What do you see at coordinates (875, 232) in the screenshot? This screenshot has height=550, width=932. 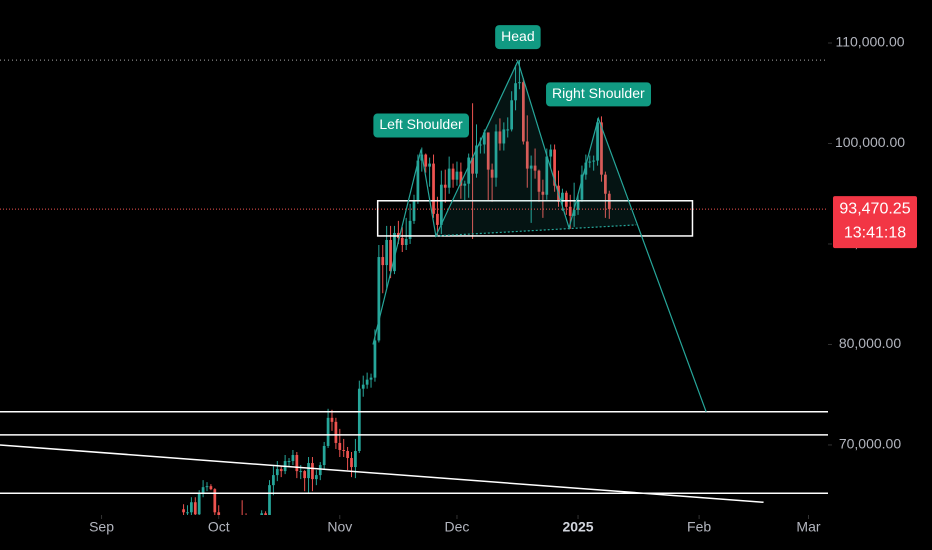 I see `countdown: 13:41:18` at bounding box center [875, 232].